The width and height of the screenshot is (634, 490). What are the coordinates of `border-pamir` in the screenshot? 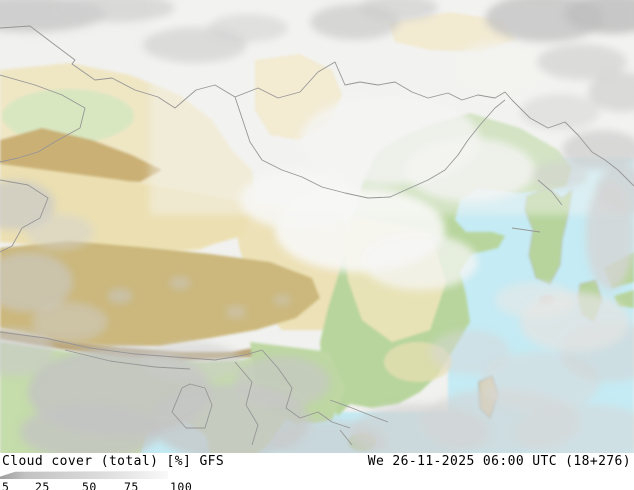 It's located at (24, 216).